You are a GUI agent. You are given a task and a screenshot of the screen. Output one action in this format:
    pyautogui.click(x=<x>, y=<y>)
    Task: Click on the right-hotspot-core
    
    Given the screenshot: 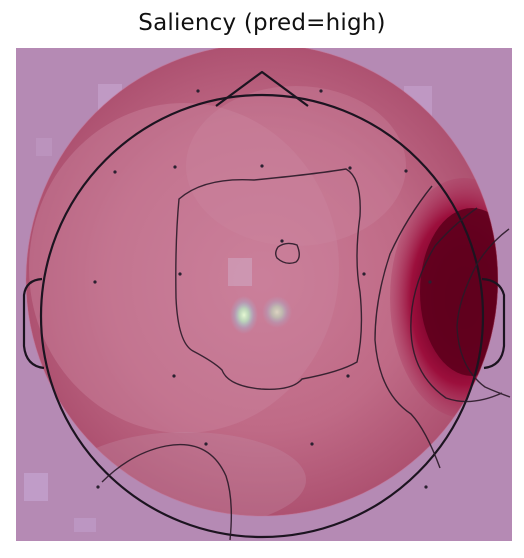 What is the action you would take?
    pyautogui.click(x=459, y=292)
    